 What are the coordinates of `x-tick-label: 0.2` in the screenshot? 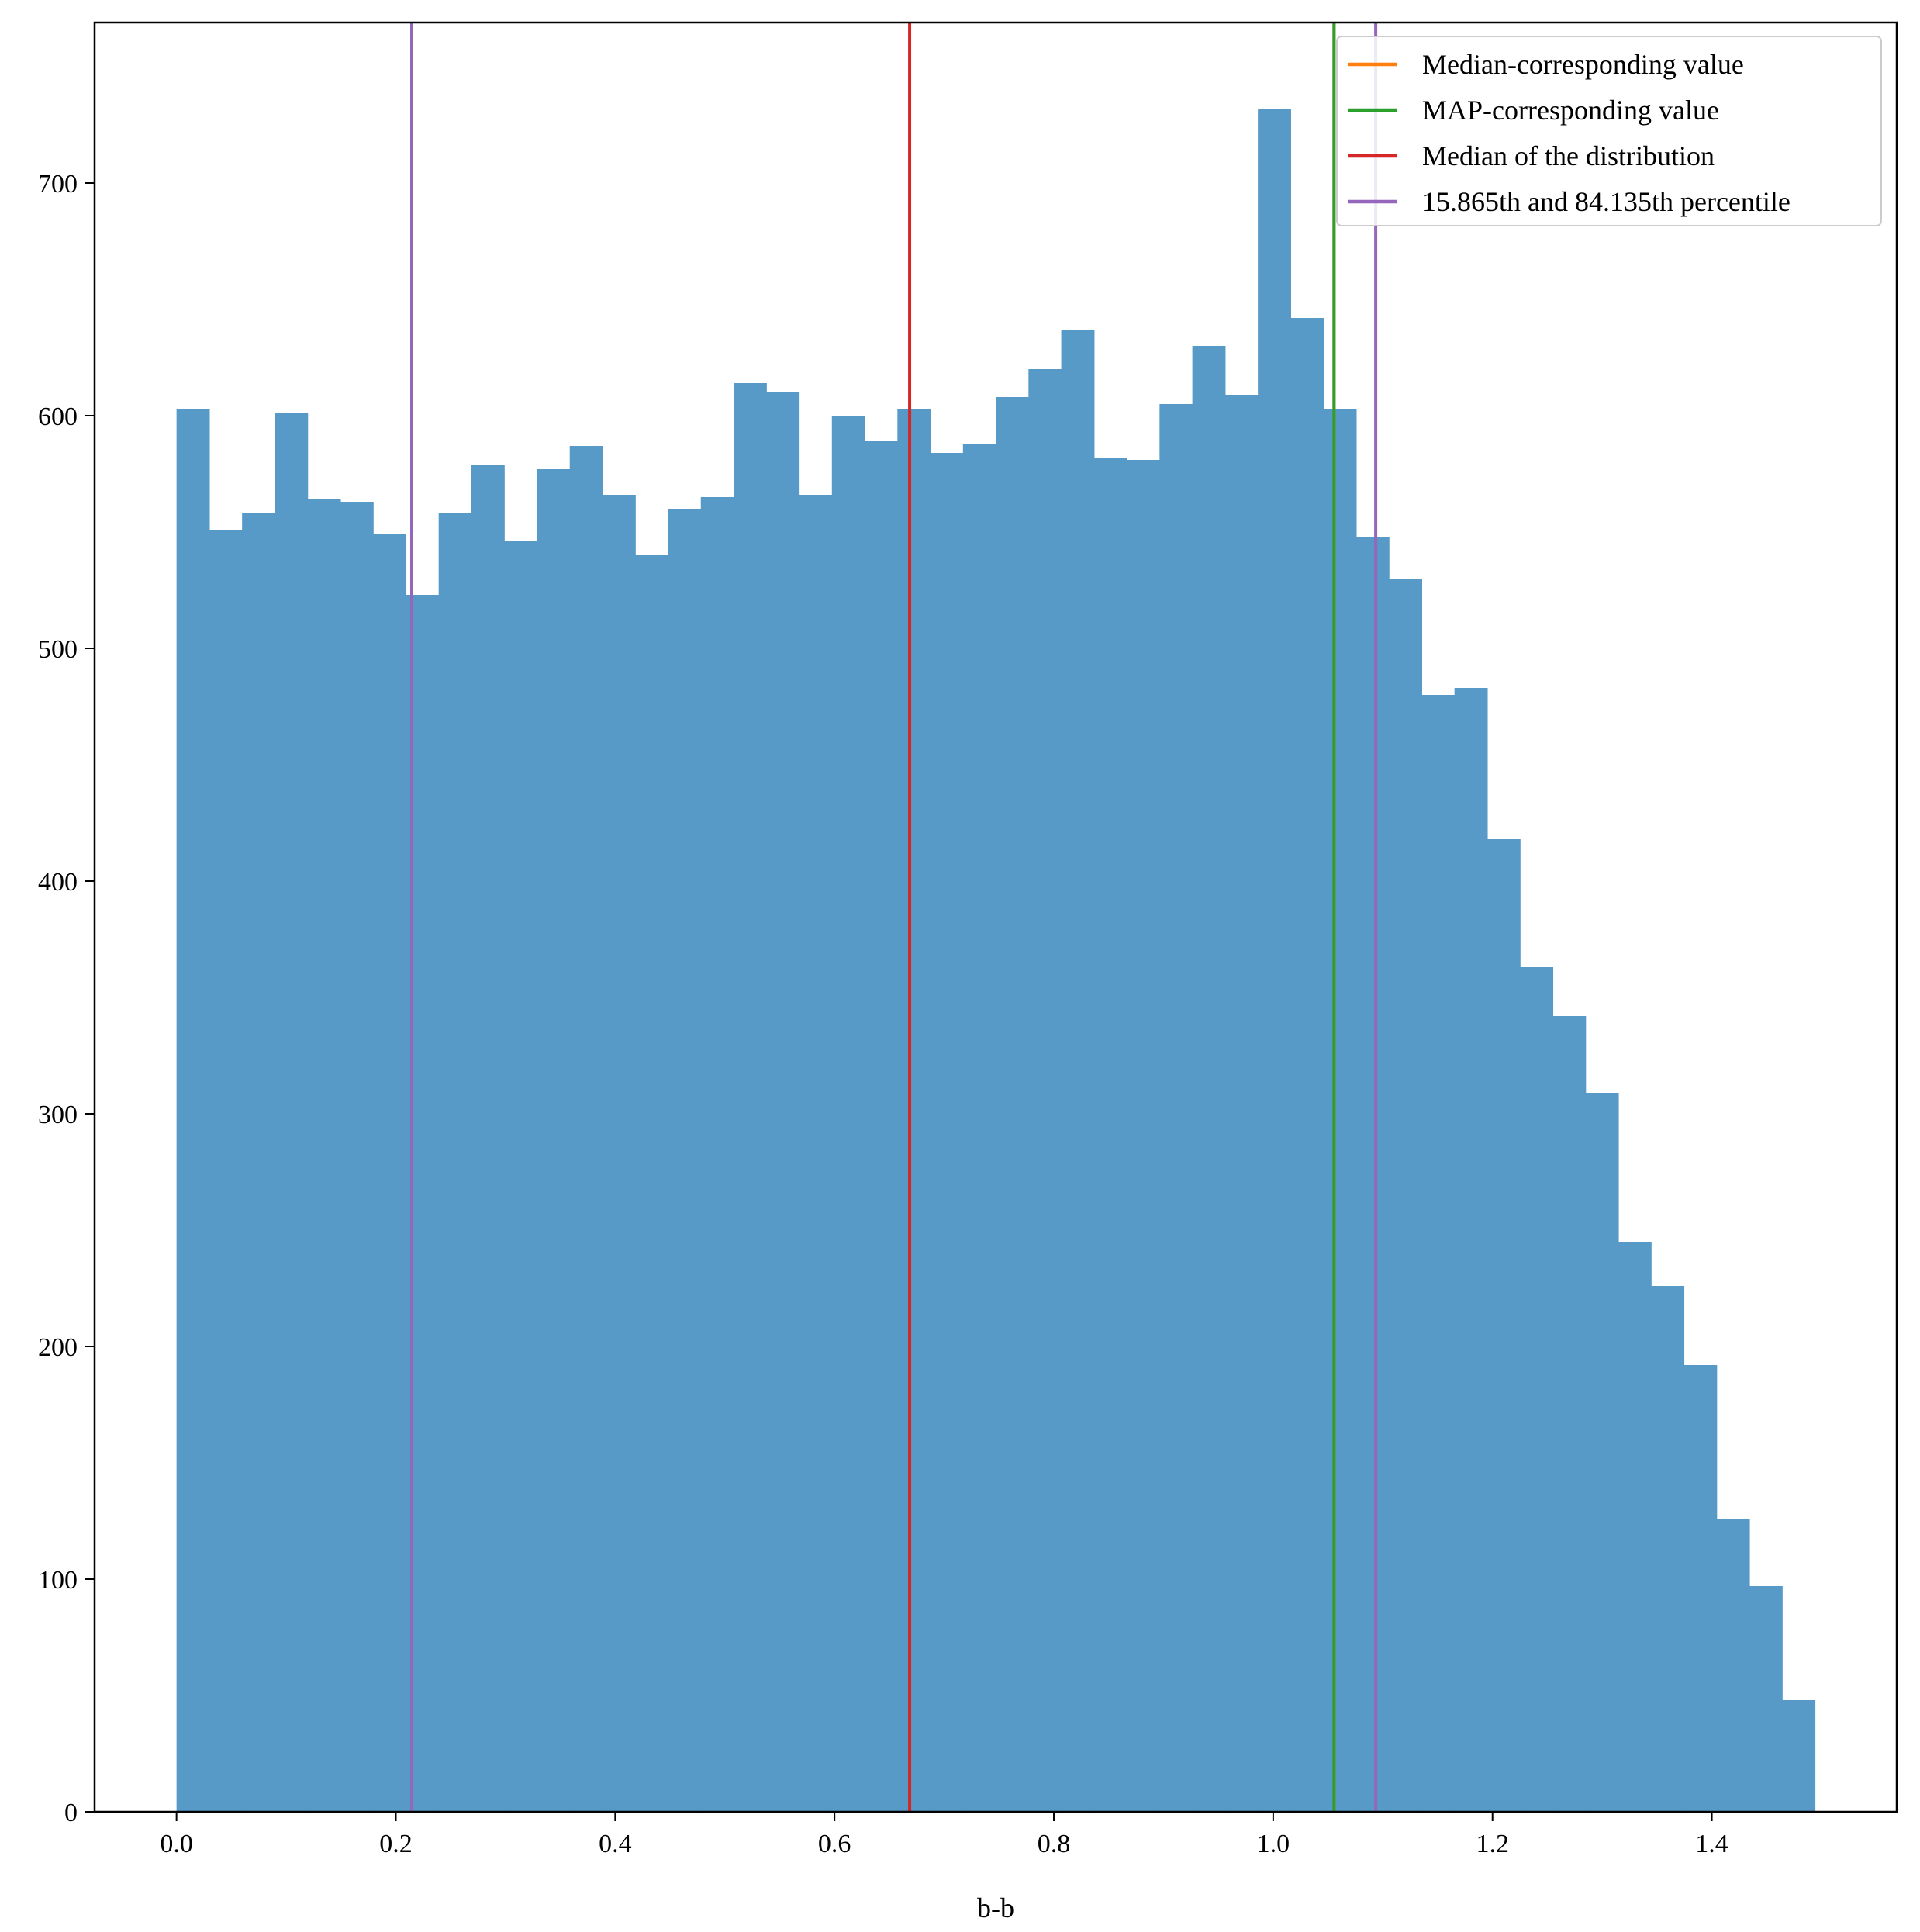 It's located at (396, 1844).